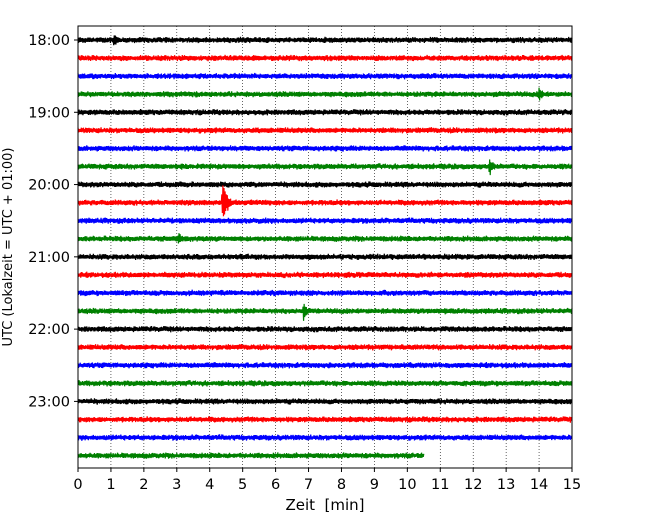 The width and height of the screenshot is (650, 520). Describe the element at coordinates (49, 186) in the screenshot. I see `y-tick-label: 20:00` at that location.